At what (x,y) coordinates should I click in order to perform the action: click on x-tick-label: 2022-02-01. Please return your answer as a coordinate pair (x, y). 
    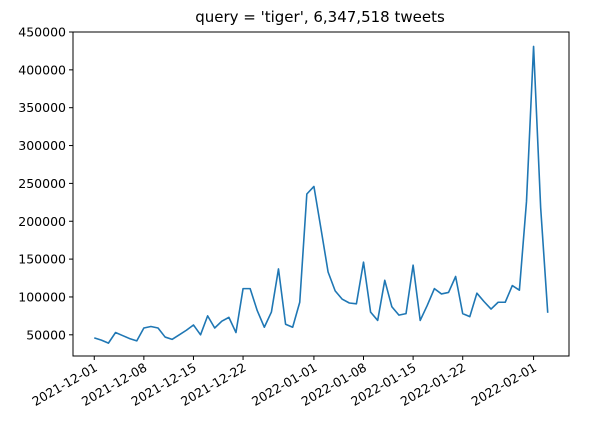
    Looking at the image, I should click on (504, 384).